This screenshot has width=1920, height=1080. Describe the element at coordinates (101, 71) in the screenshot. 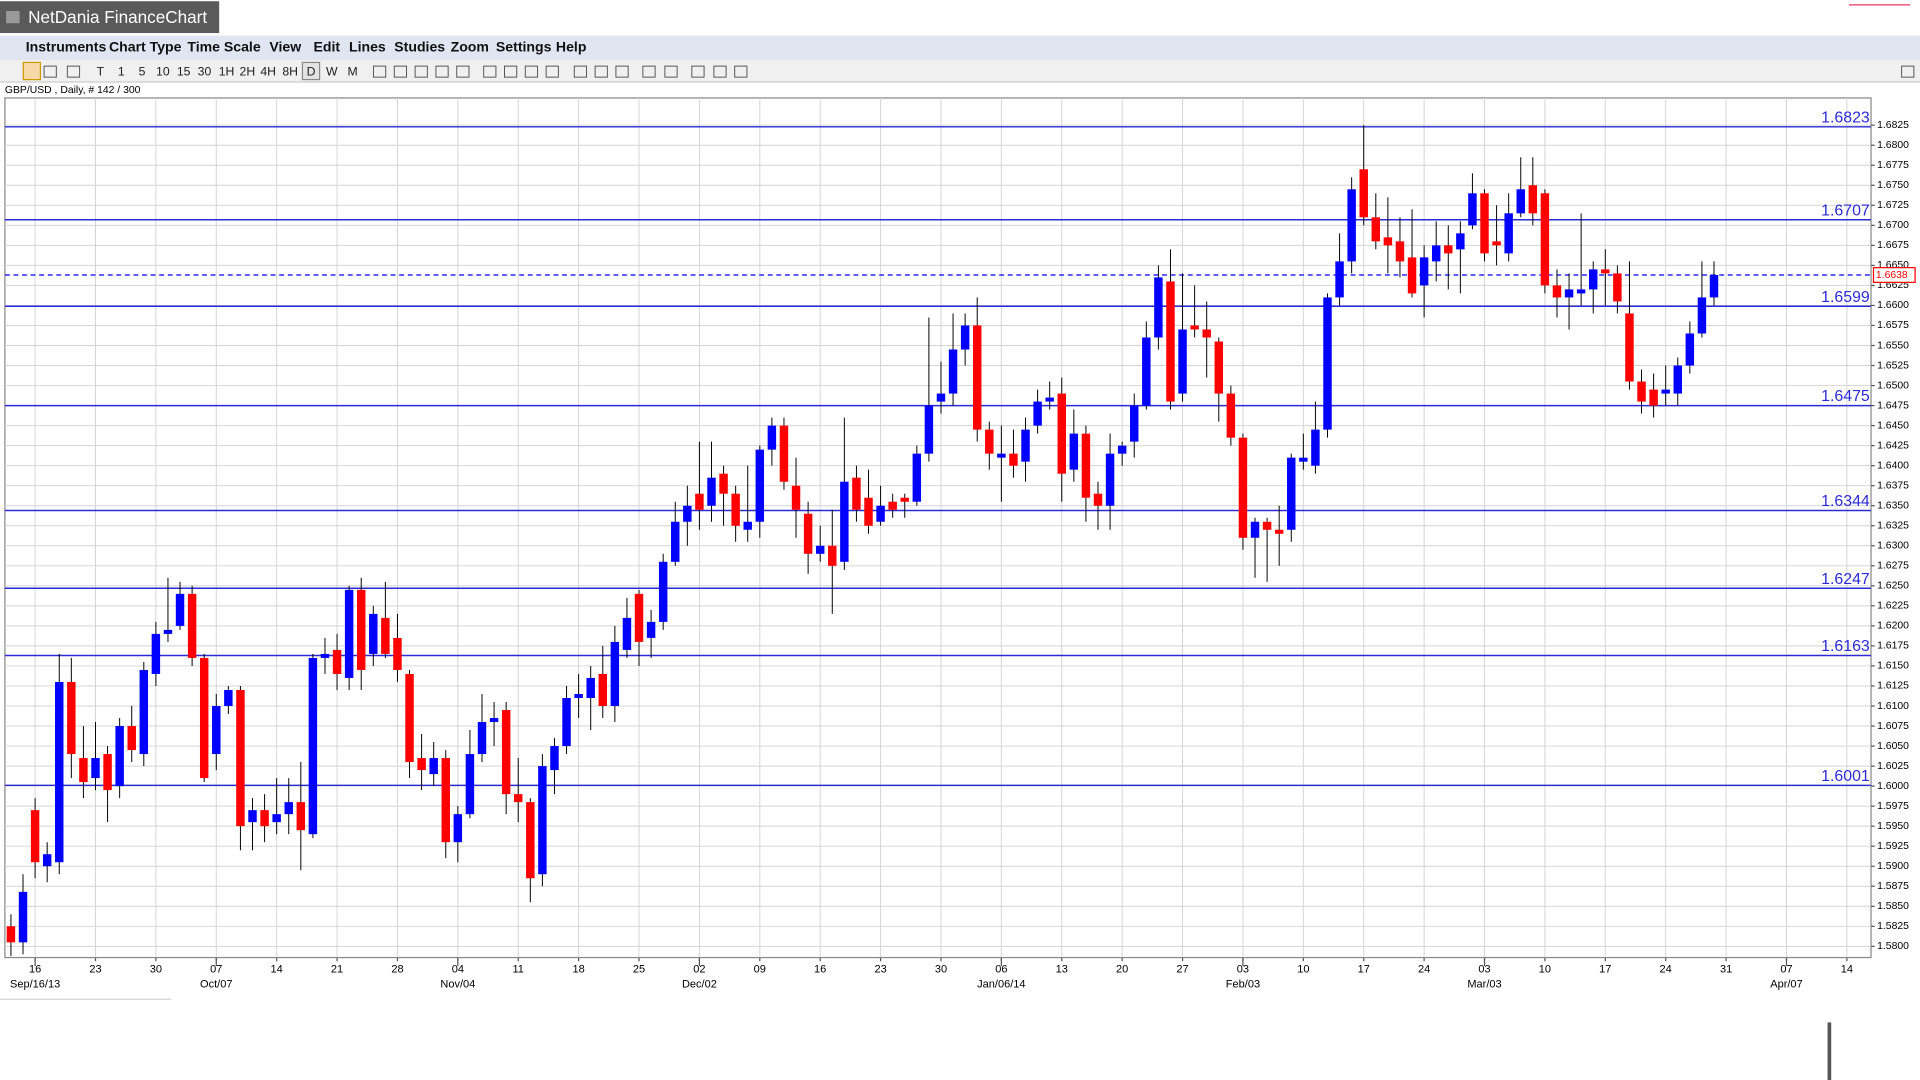

I see `toolbar-button: T` at that location.